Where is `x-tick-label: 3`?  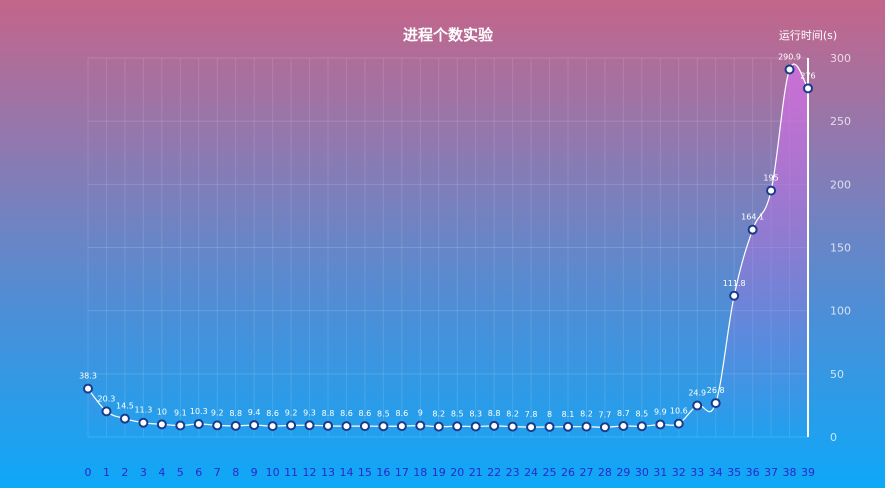
x-tick-label: 3 is located at coordinates (143, 472).